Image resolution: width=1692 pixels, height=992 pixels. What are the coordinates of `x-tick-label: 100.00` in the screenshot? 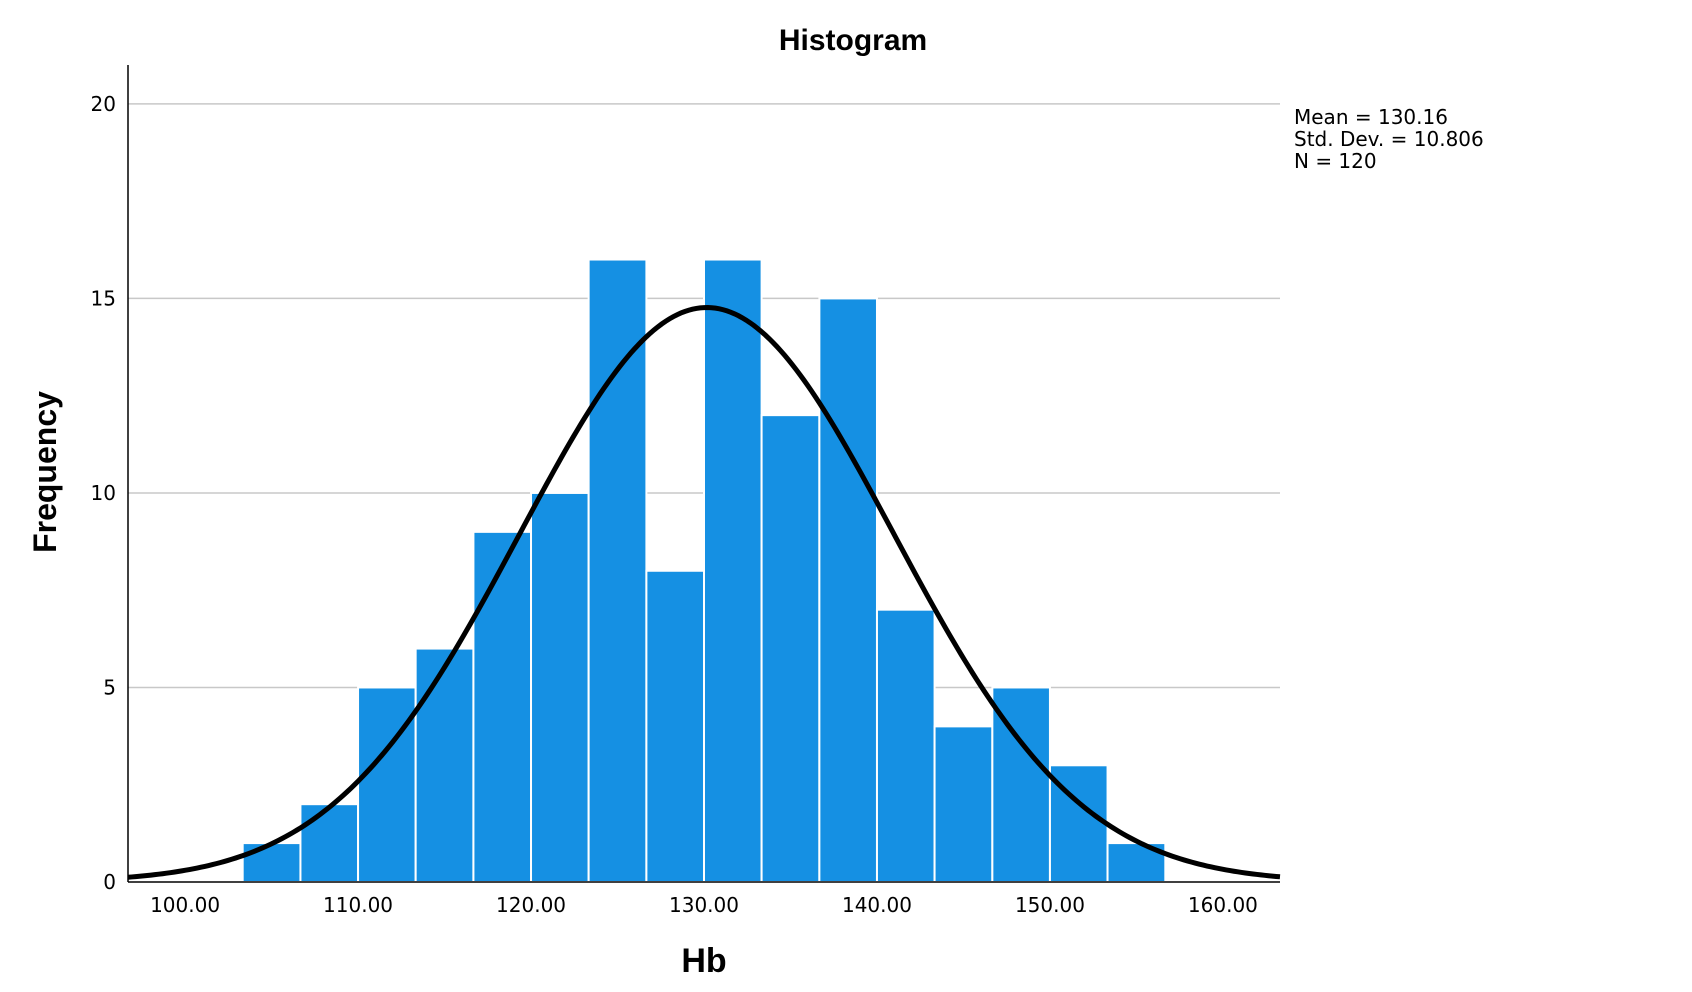 It's located at (185, 905).